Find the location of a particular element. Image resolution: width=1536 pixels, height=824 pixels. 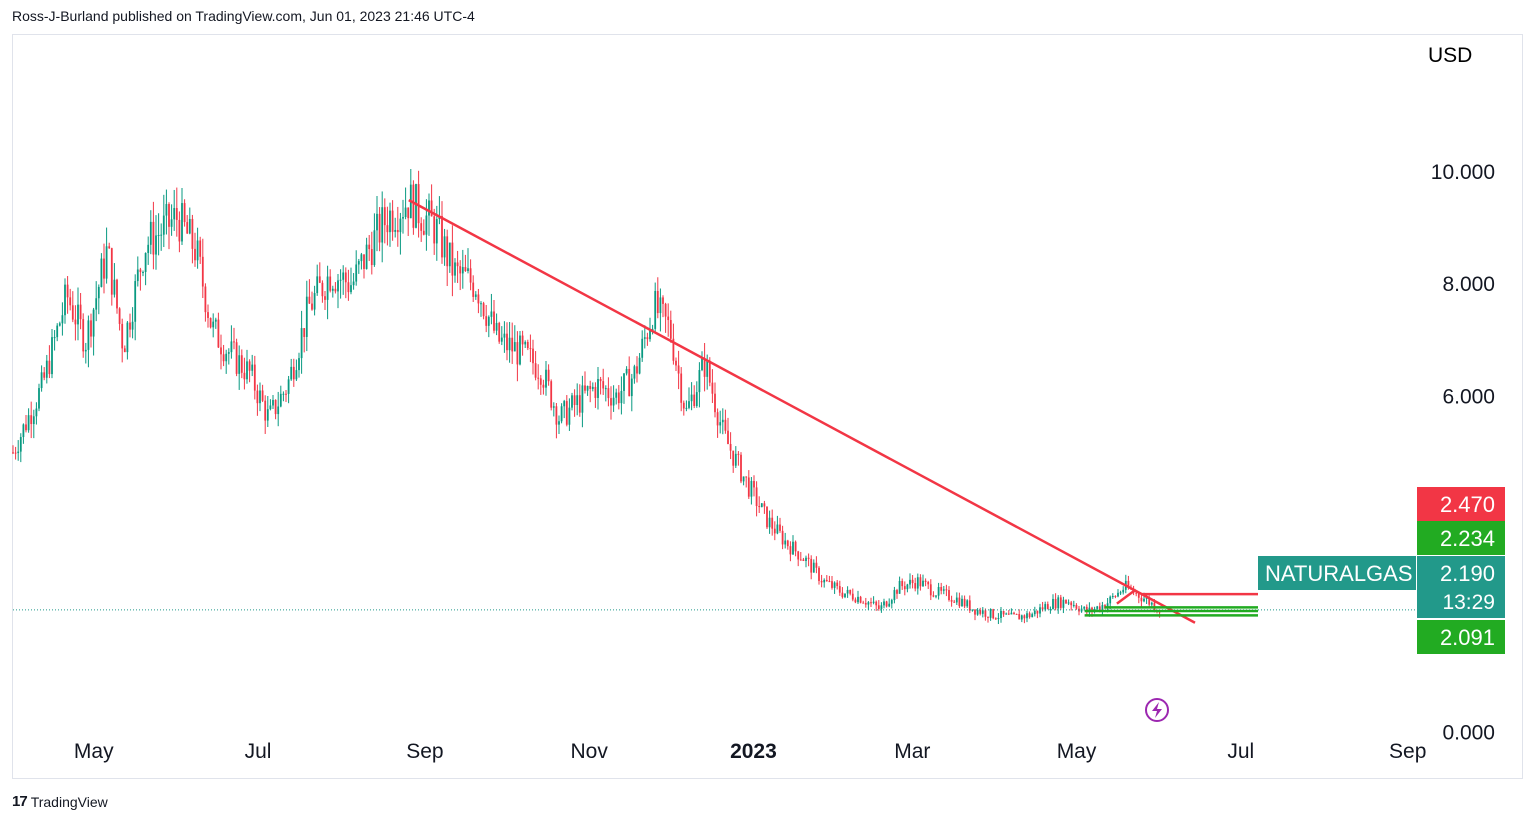

symbol-label: NATURALGAS is located at coordinates (1339, 573).